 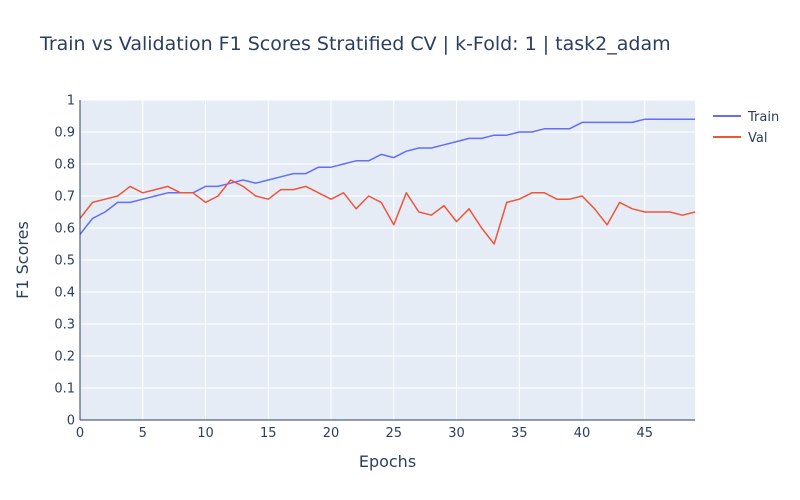 What do you see at coordinates (519, 433) in the screenshot?
I see `x-tick-label: 35` at bounding box center [519, 433].